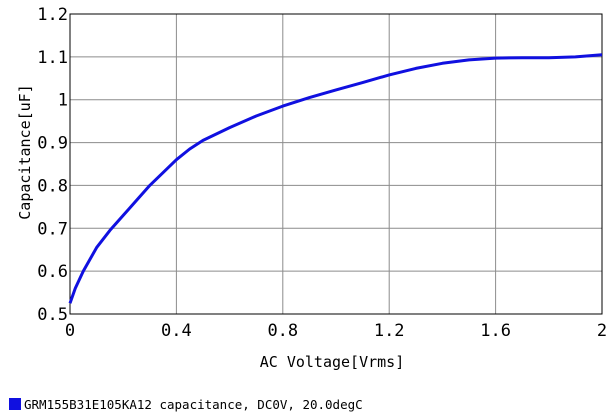 Image resolution: width=606 pixels, height=418 pixels. What do you see at coordinates (25, 151) in the screenshot?
I see `y-axis-label: Capacitance[uF]` at bounding box center [25, 151].